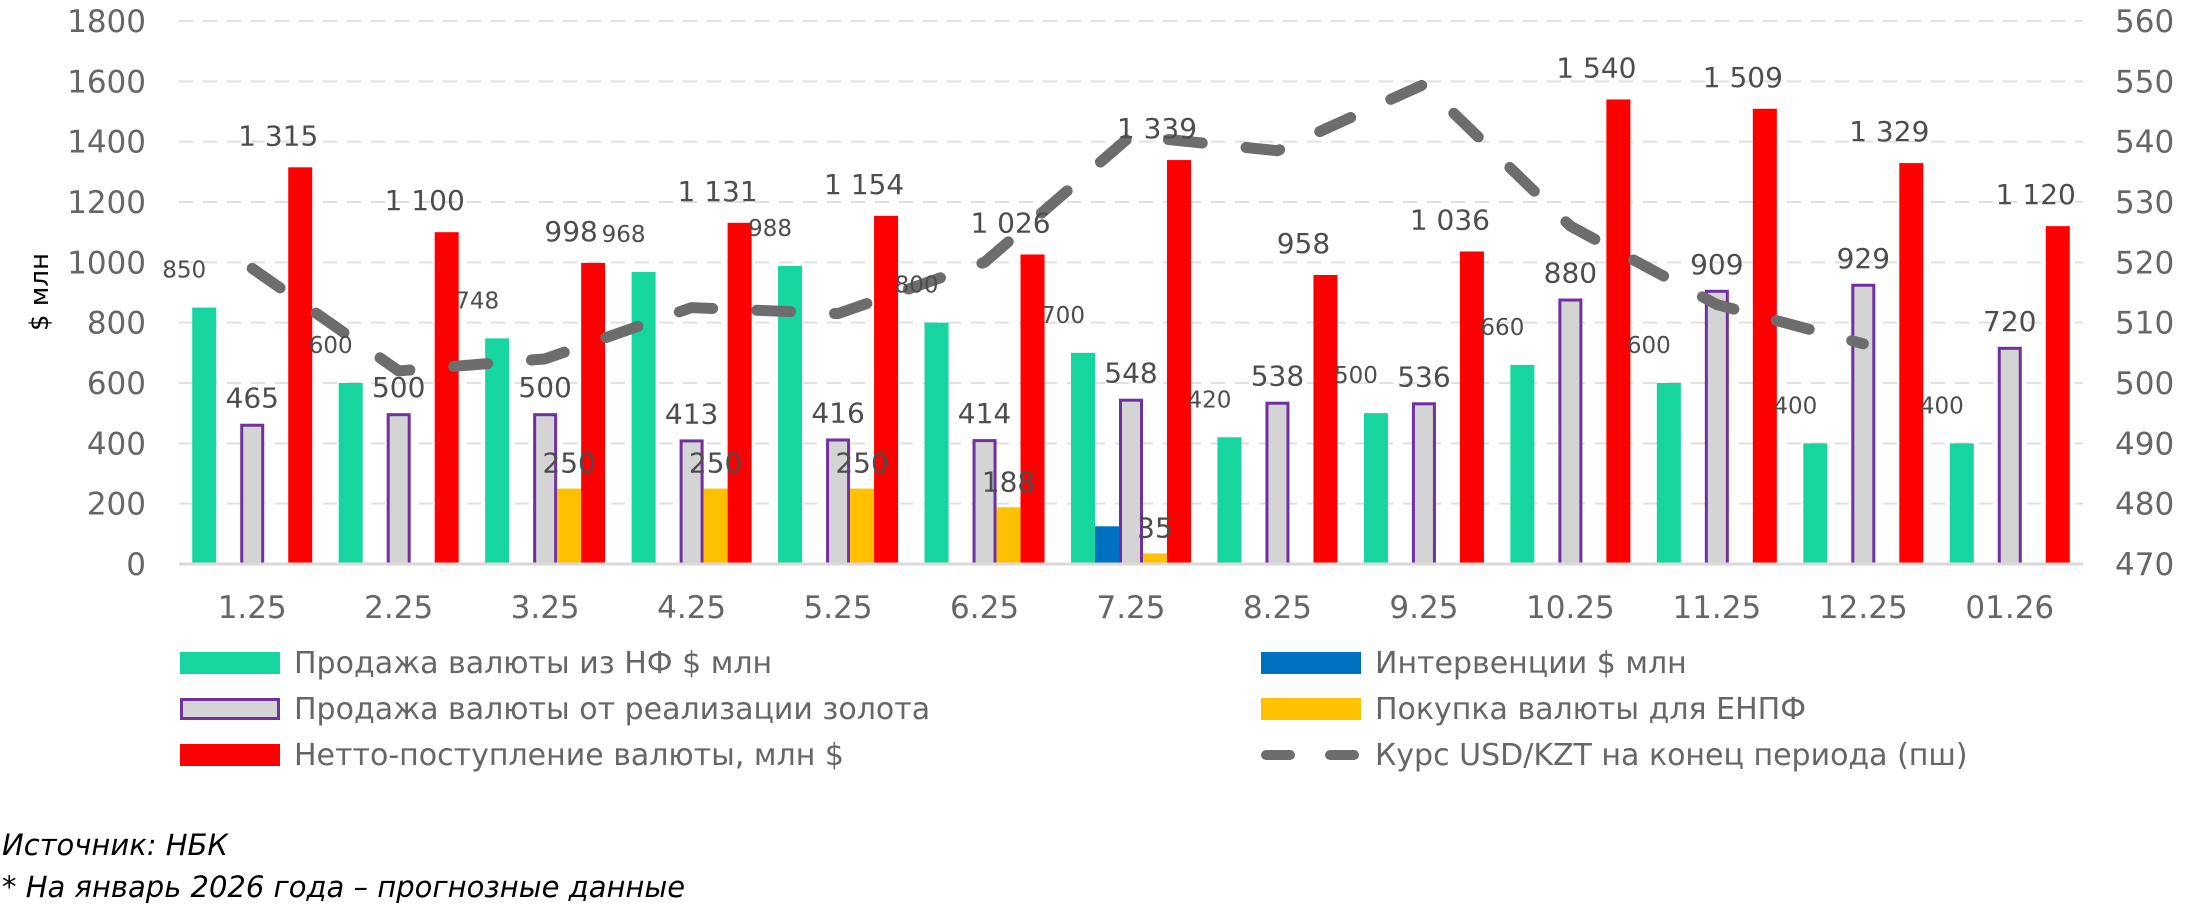 This screenshot has width=2197, height=907. I want to click on x-tick-label: 9.25, so click(1423, 608).